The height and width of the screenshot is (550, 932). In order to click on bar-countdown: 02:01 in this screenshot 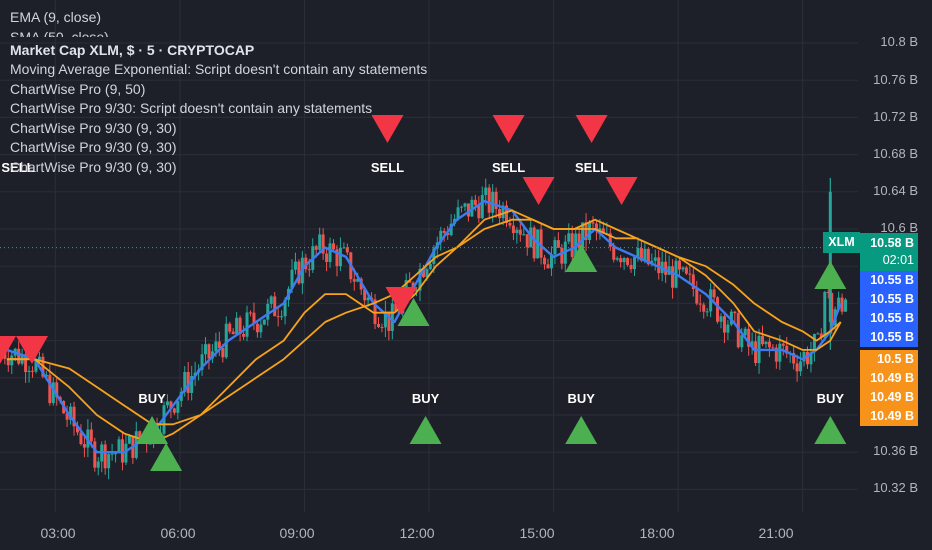, I will do `click(898, 260)`.